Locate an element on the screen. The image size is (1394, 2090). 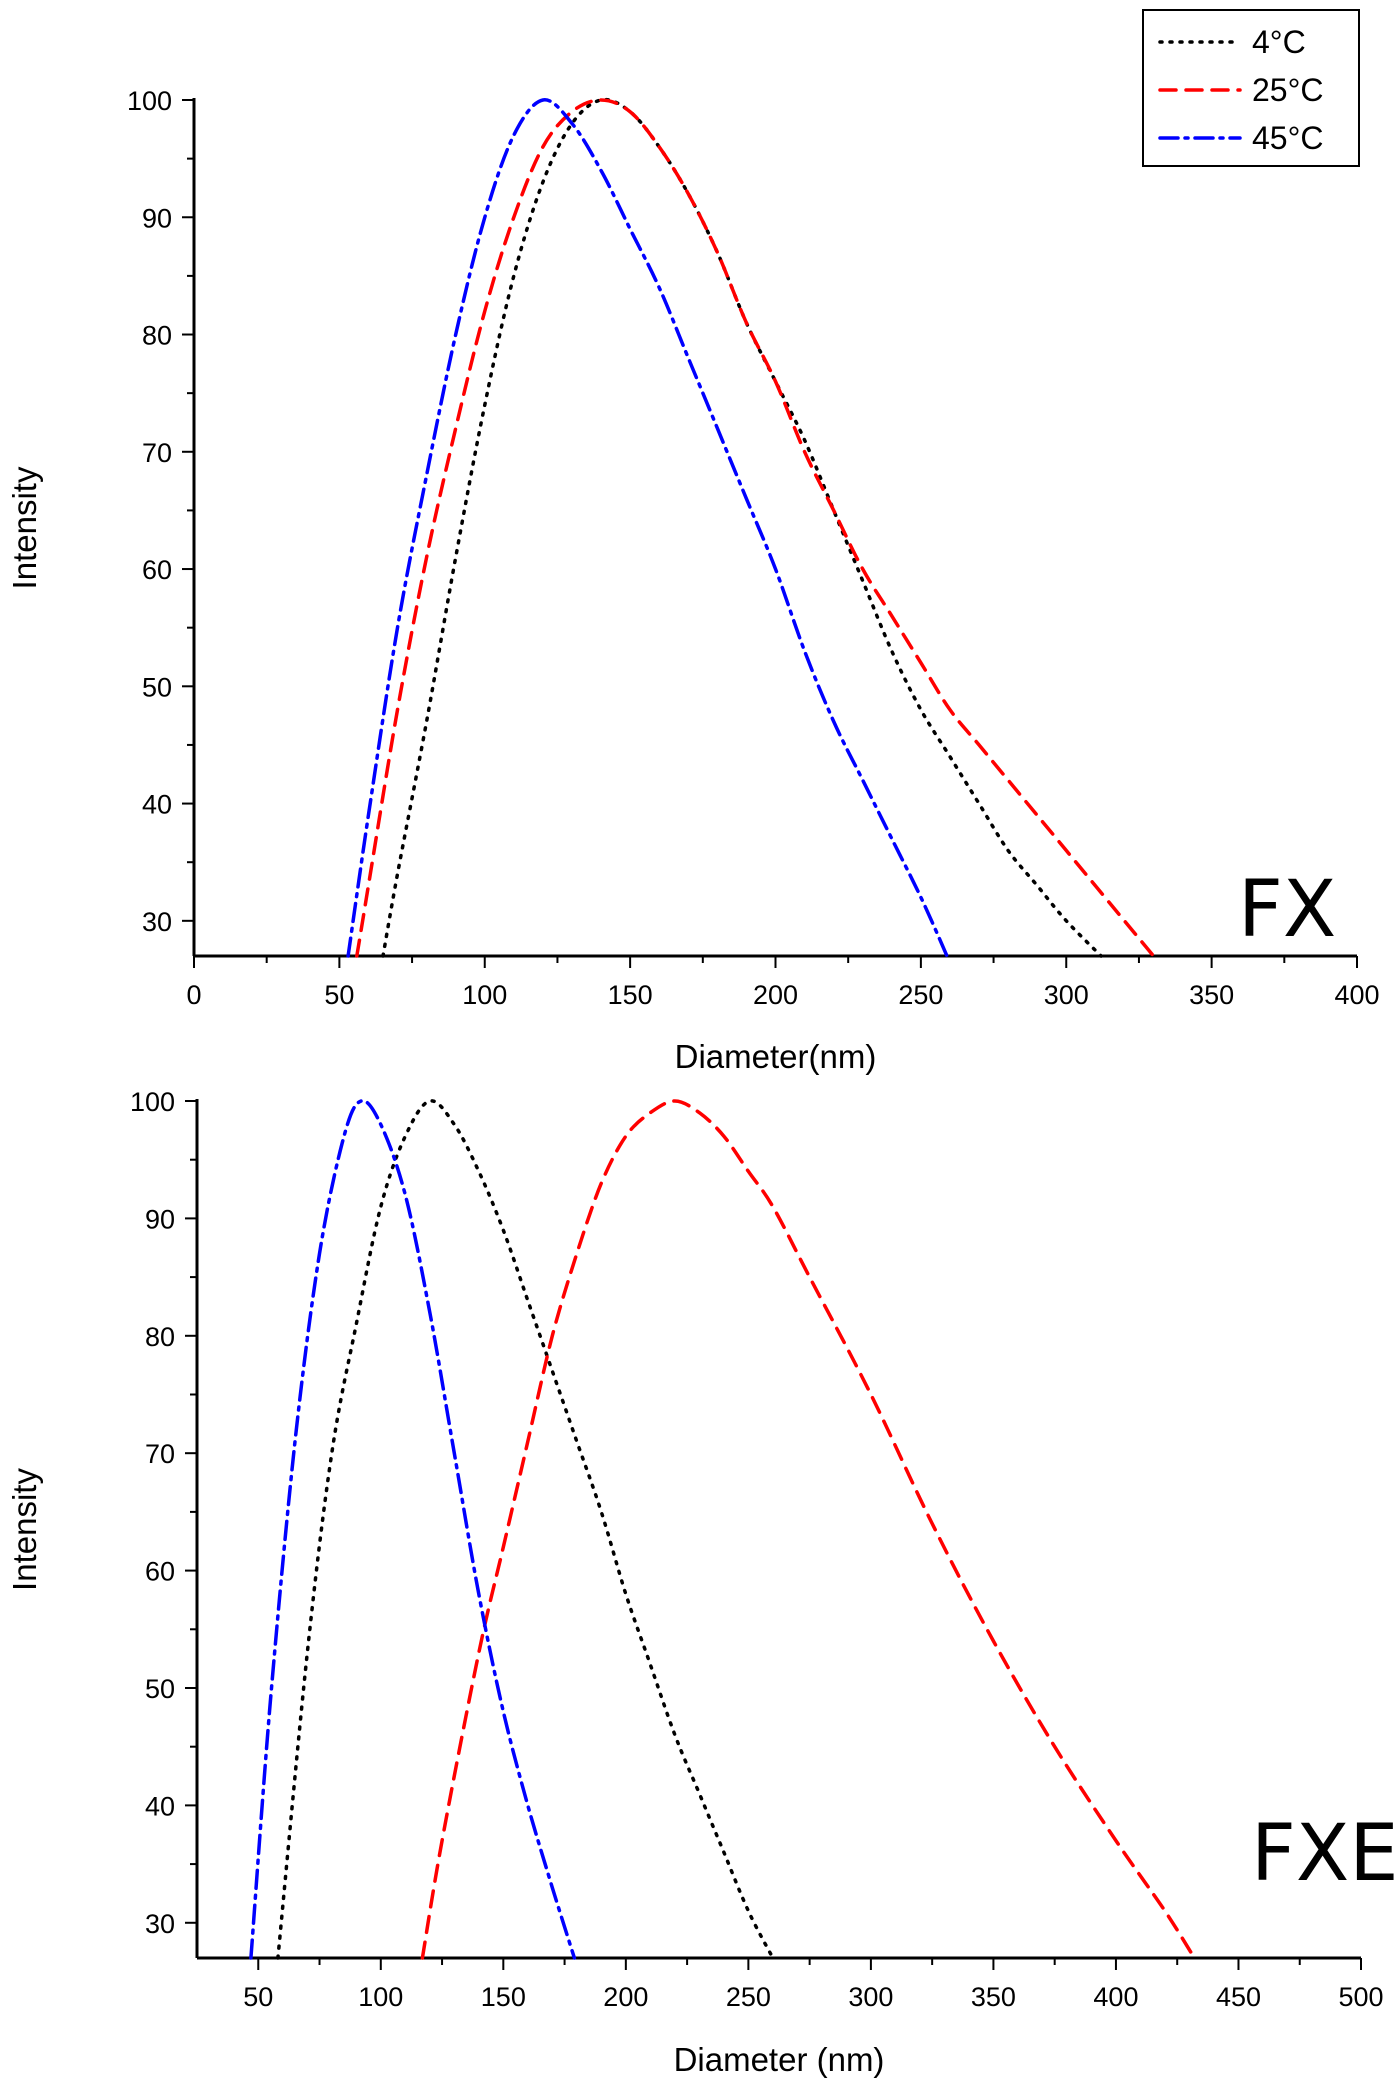
legend-label-25-c: 25°C is located at coordinates (1288, 90).